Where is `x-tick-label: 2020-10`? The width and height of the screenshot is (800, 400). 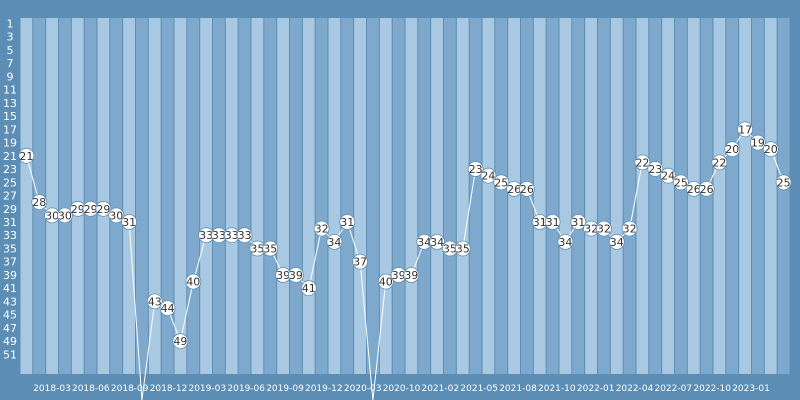
x-tick-label: 2020-10 is located at coordinates (402, 389).